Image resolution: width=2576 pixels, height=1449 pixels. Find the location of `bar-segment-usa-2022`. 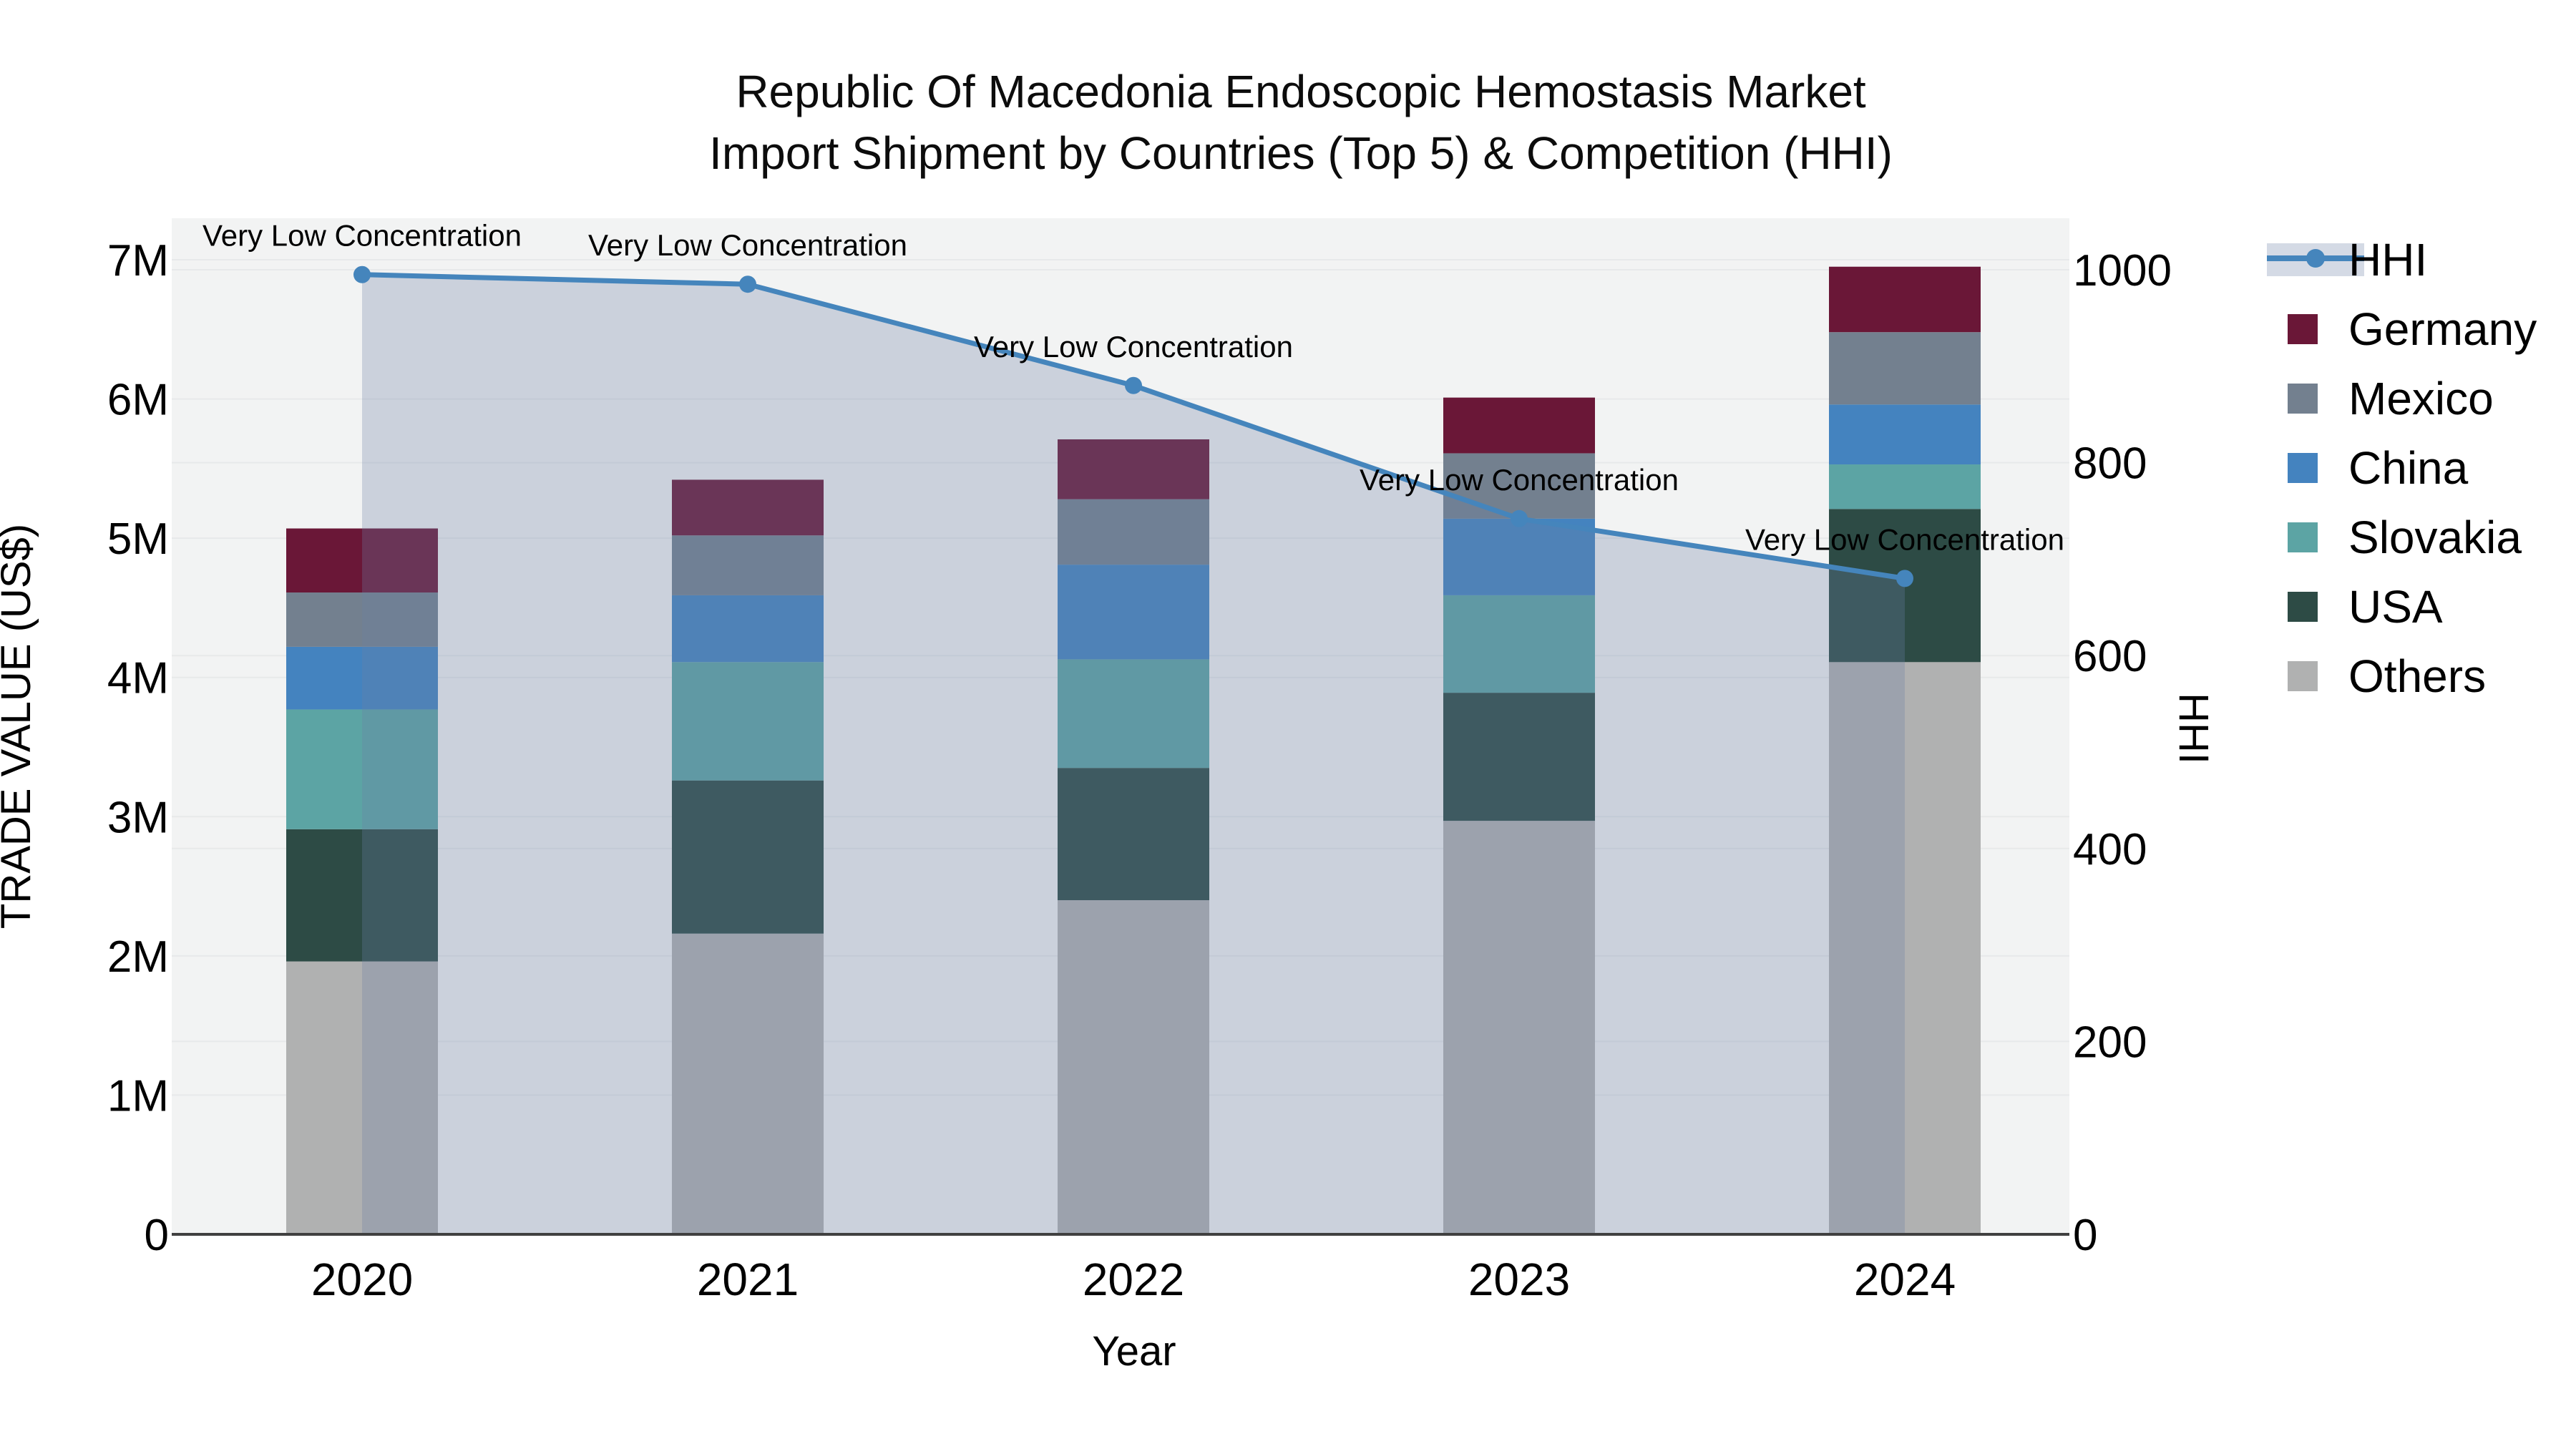

bar-segment-usa-2022 is located at coordinates (1133, 834).